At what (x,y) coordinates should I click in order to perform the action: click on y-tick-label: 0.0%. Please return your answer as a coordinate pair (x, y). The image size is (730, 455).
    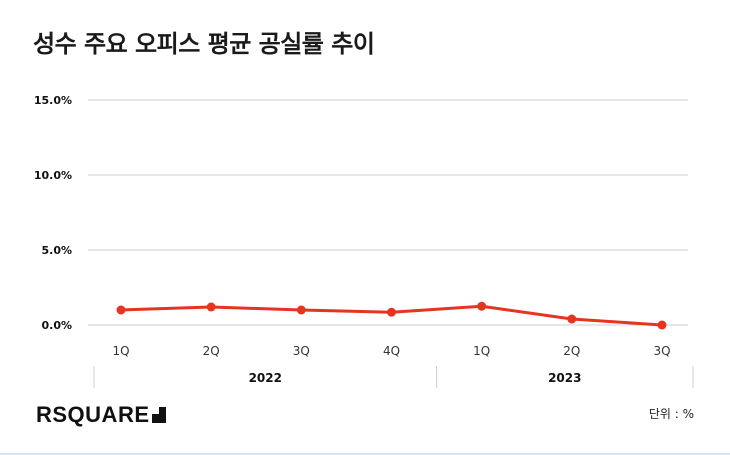
    Looking at the image, I should click on (56, 325).